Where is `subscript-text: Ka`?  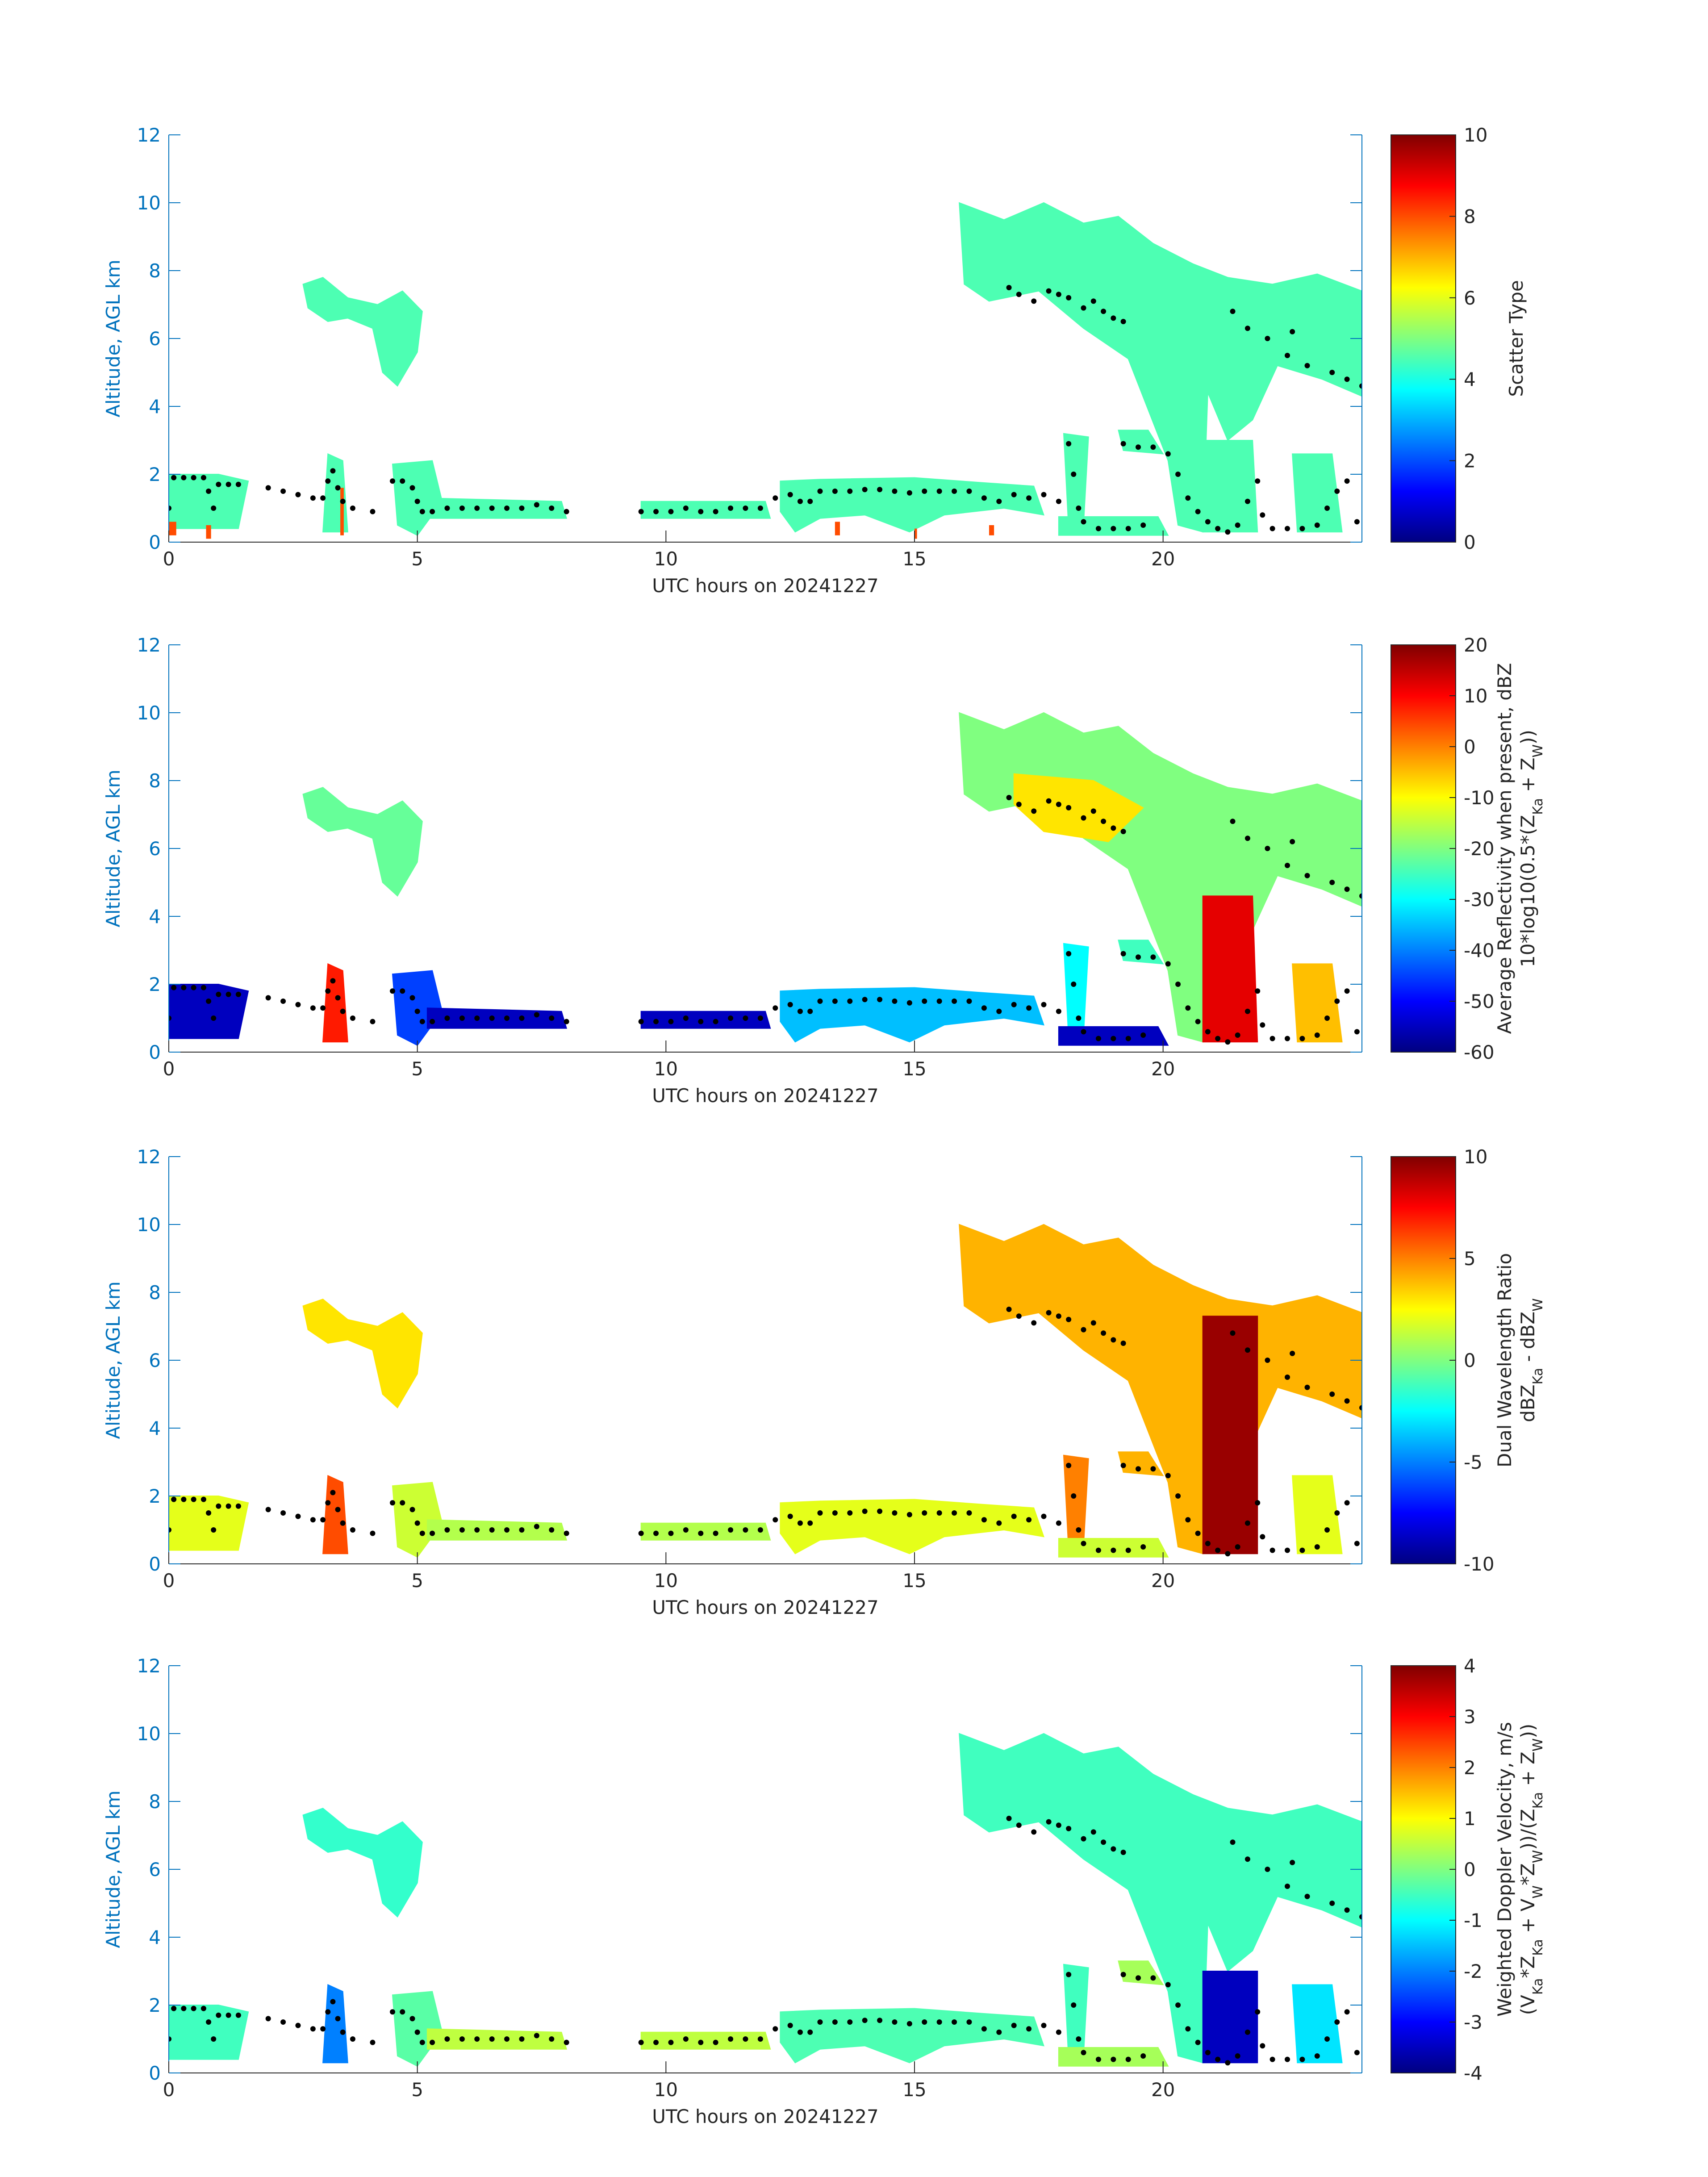 subscript-text: Ka is located at coordinates (1538, 1800).